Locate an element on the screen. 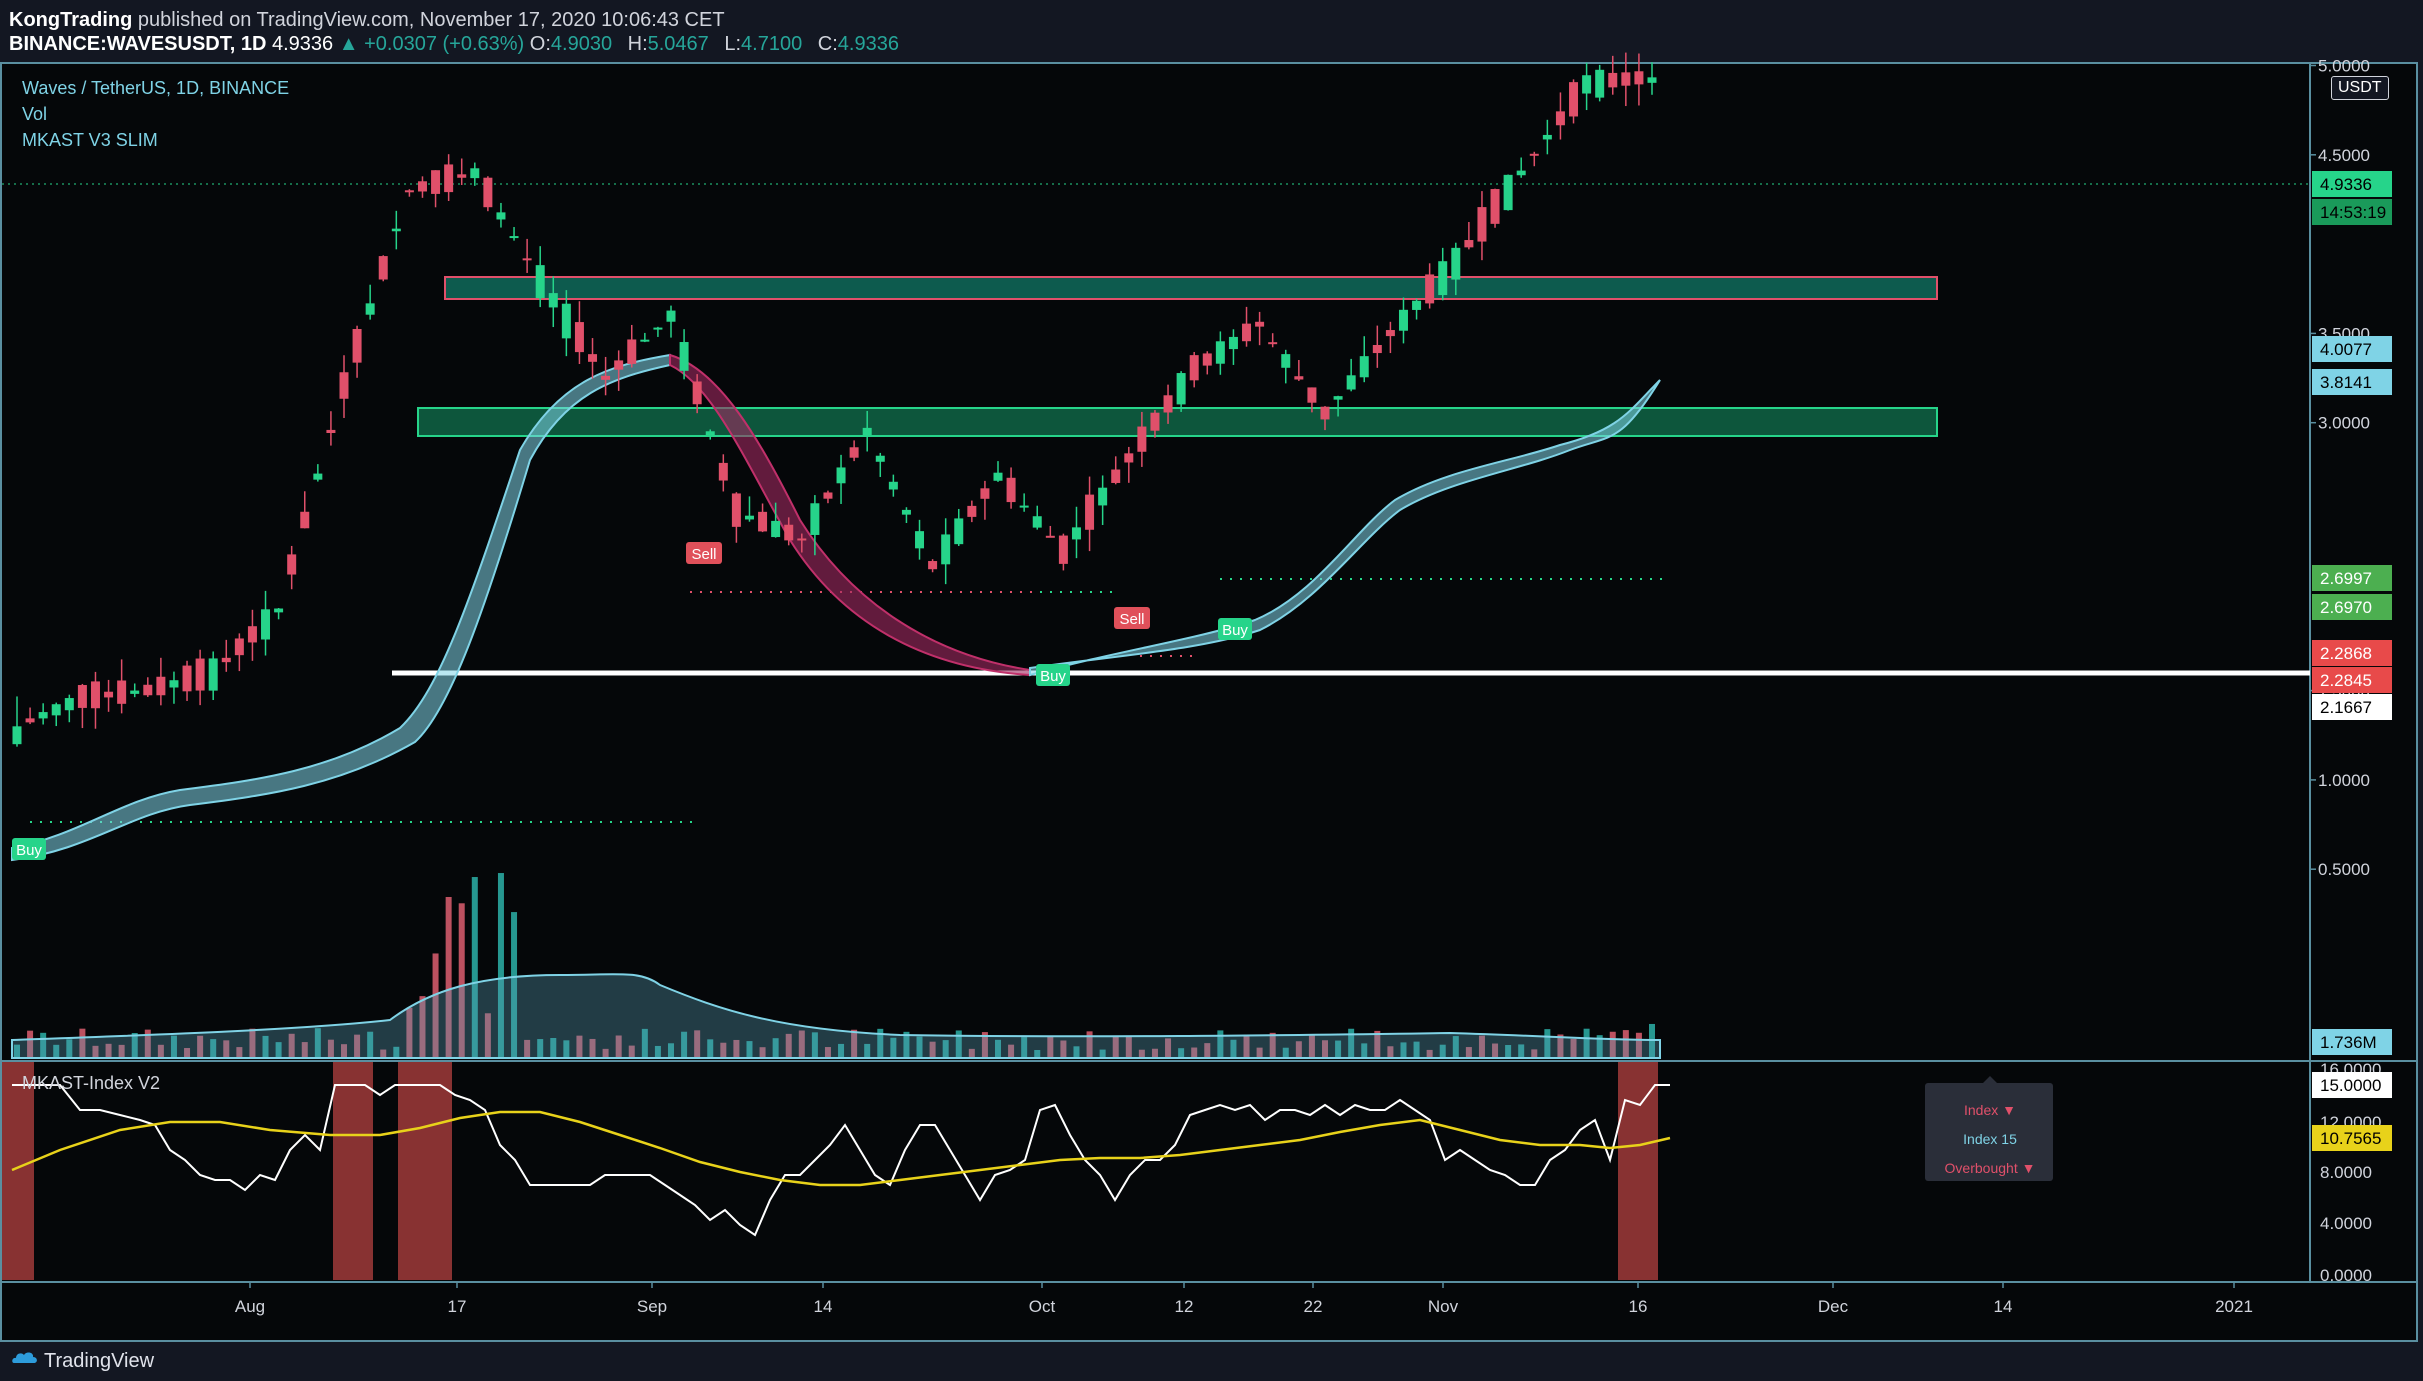 The image size is (2423, 1381). signal-buy-2: Buy is located at coordinates (1053, 675).